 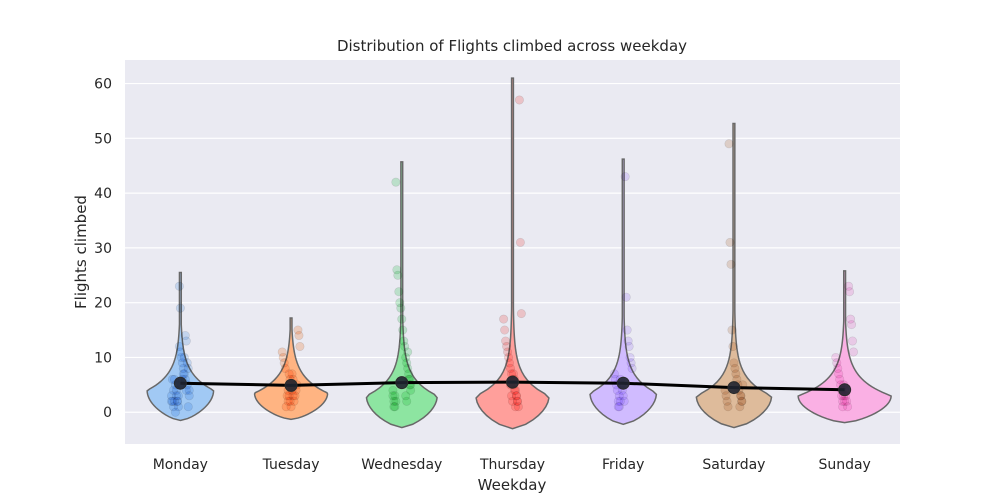 I want to click on y-tick-label: 40, so click(x=103, y=194).